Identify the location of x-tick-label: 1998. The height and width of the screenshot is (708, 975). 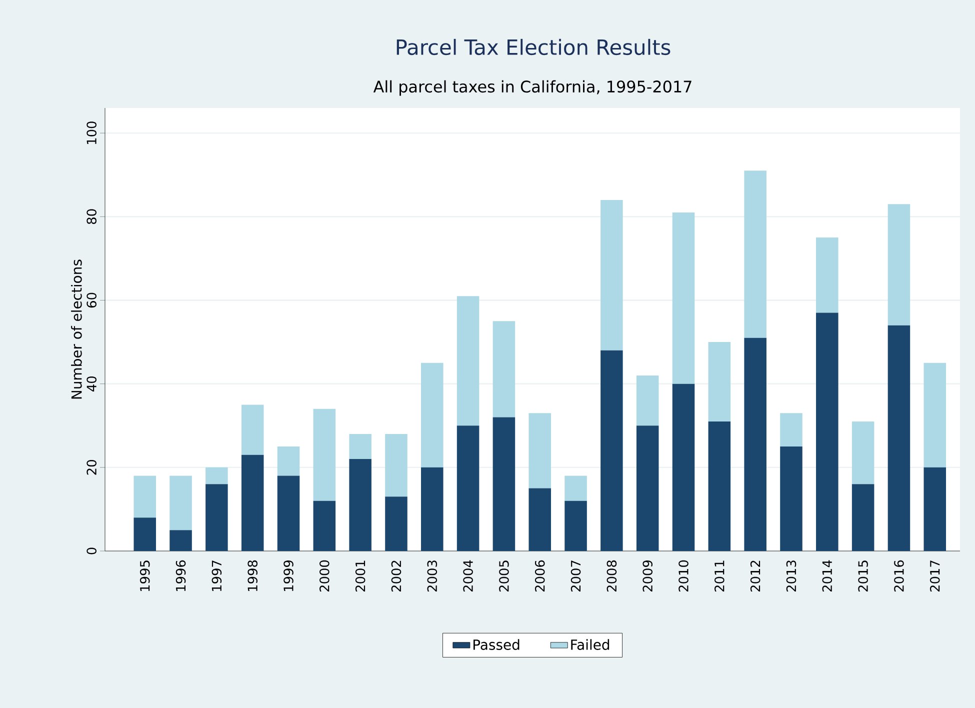
(253, 576).